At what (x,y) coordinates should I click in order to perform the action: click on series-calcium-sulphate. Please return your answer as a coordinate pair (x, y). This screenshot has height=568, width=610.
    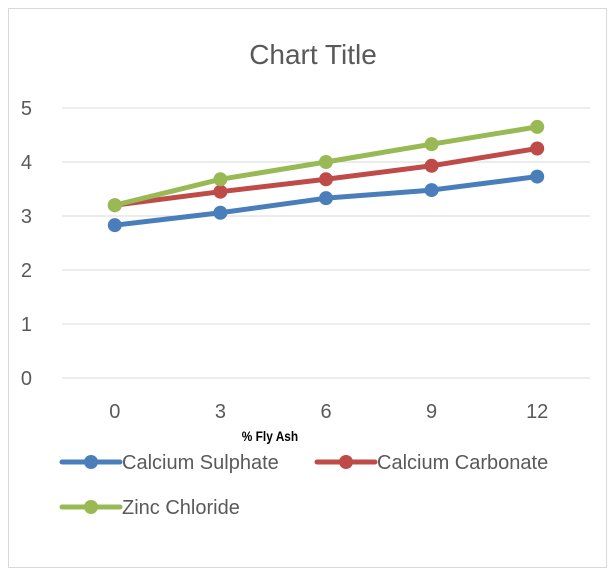
    Looking at the image, I should click on (326, 201).